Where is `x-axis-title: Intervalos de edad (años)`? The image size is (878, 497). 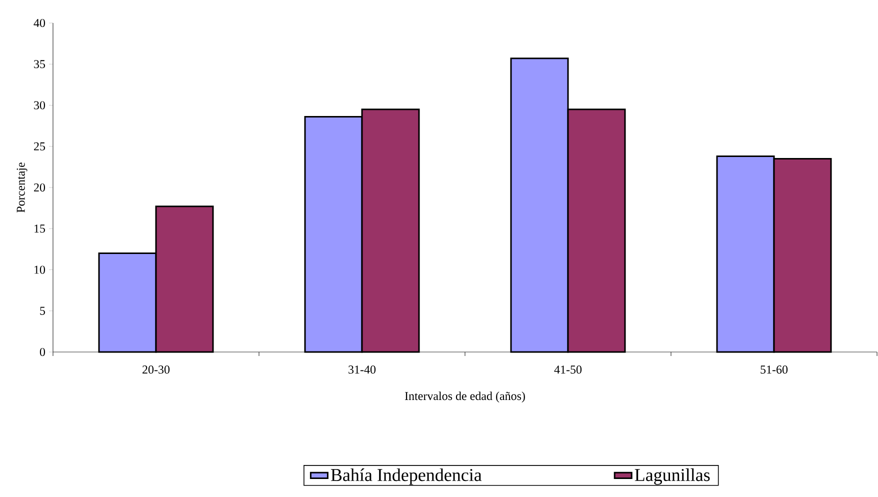 x-axis-title: Intervalos de edad (años) is located at coordinates (464, 397).